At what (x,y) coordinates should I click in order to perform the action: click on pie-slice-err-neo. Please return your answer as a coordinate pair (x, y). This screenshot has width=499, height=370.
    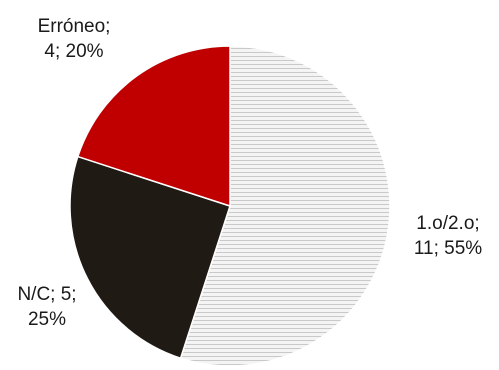
    Looking at the image, I should click on (153, 126).